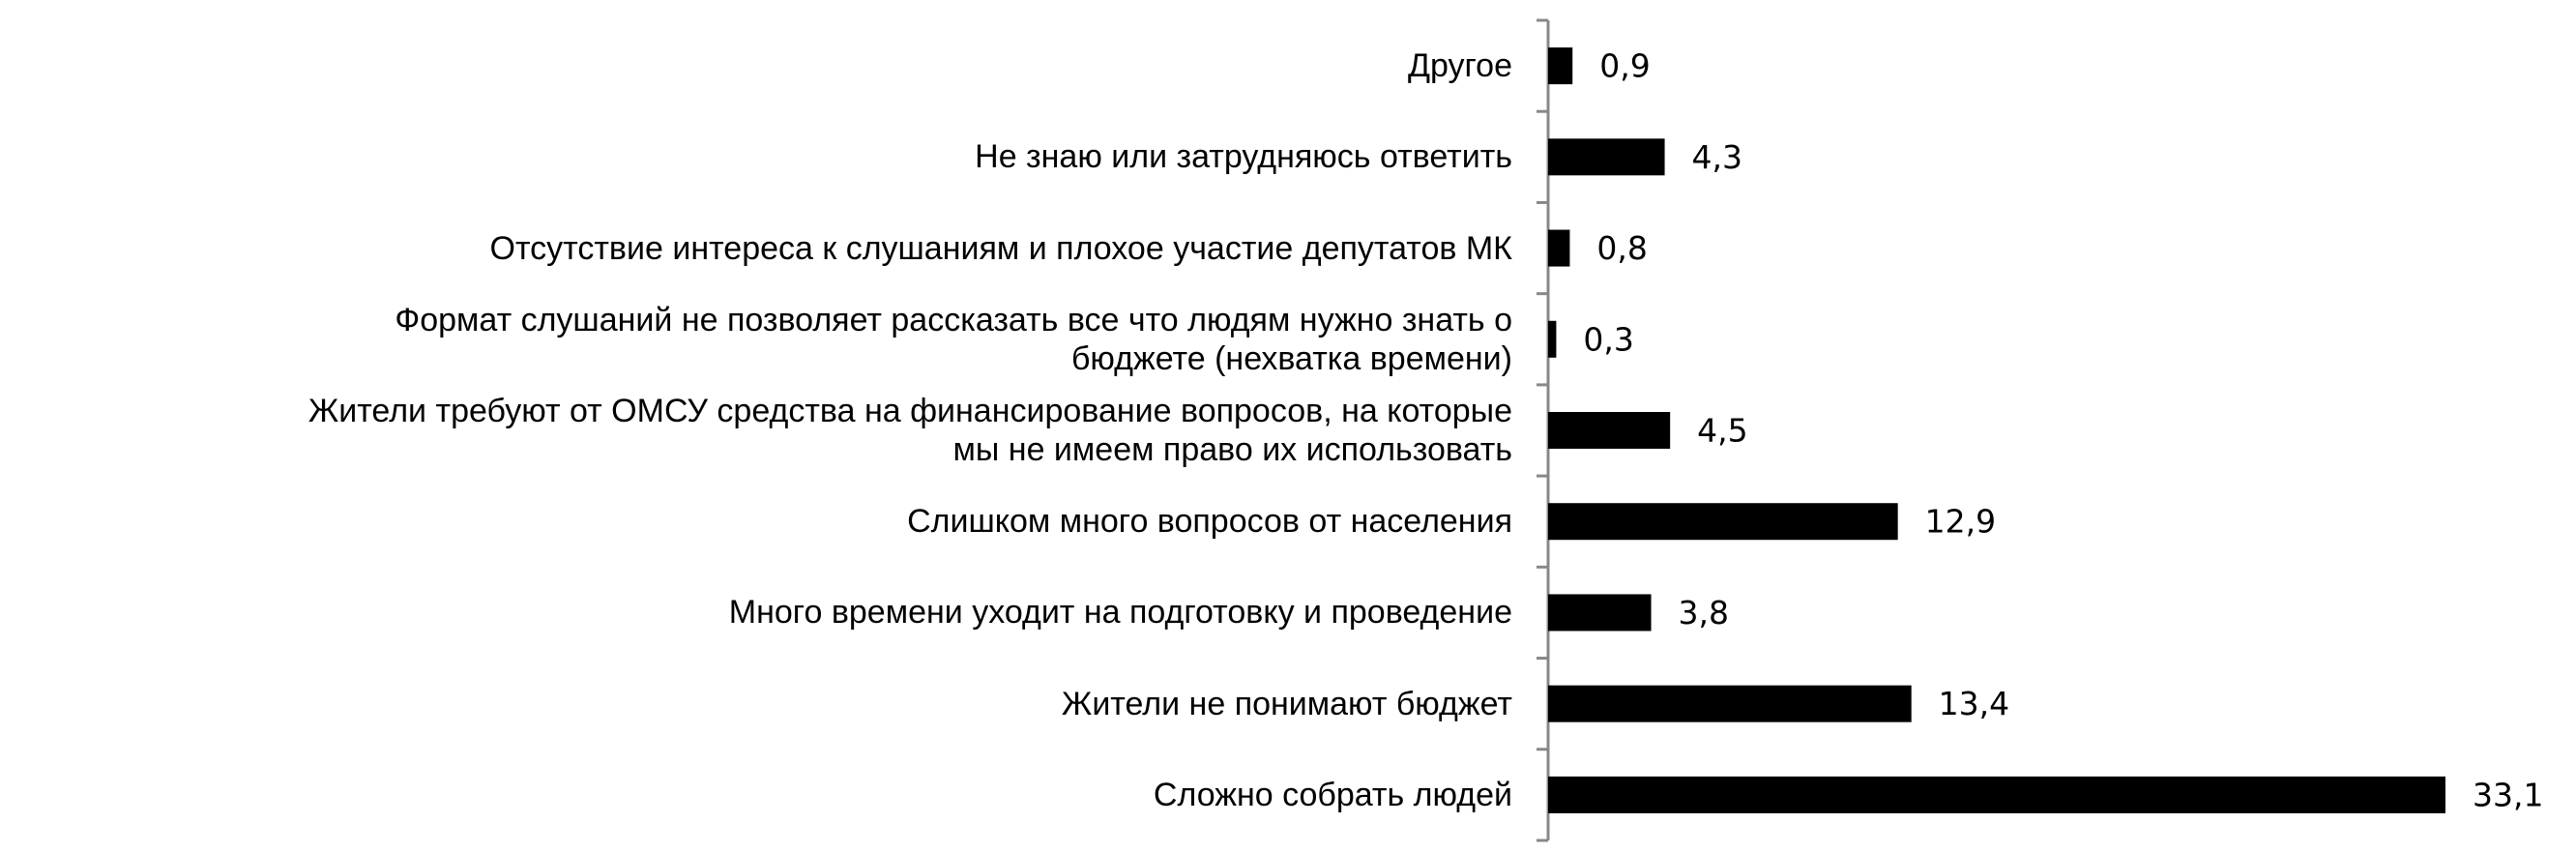  What do you see at coordinates (1332, 794) in the screenshot?
I see `category-label: Сложно собрать людей` at bounding box center [1332, 794].